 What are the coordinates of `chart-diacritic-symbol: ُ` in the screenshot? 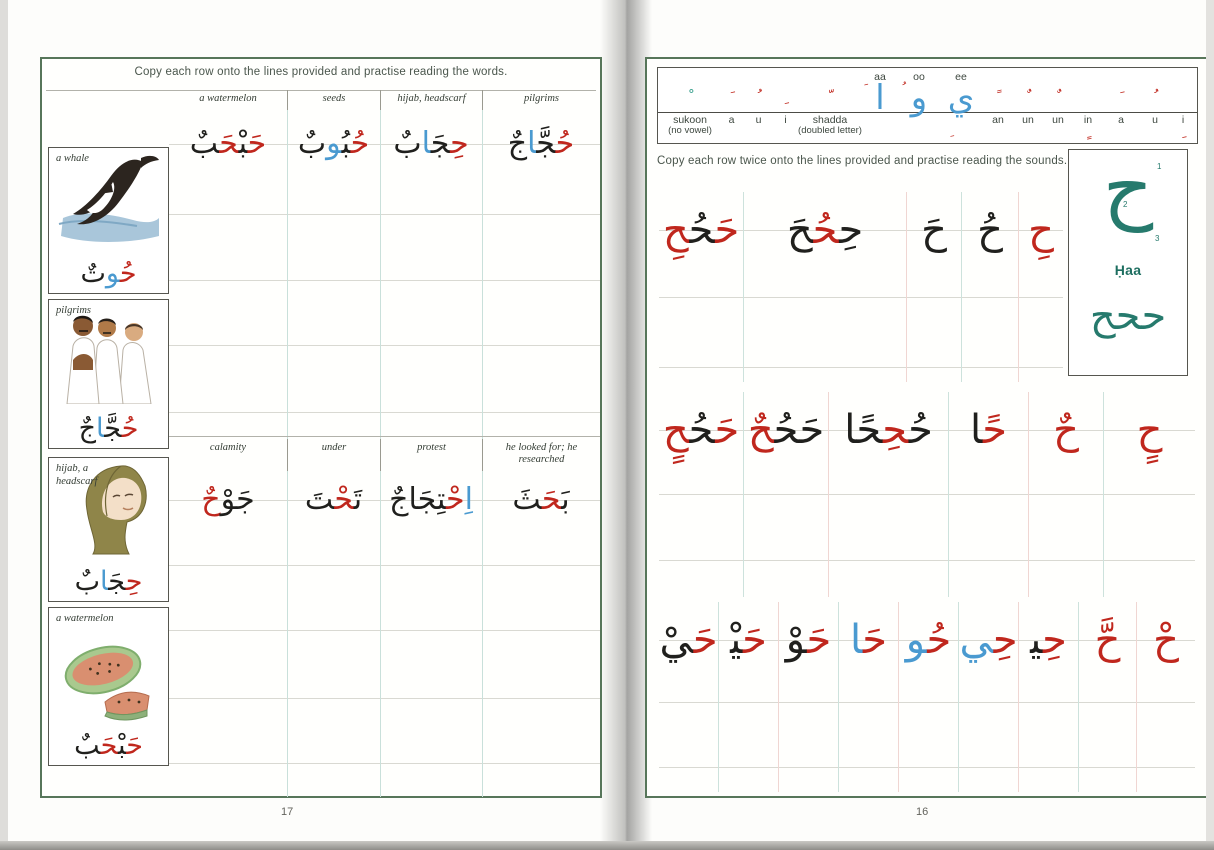 It's located at (758, 97).